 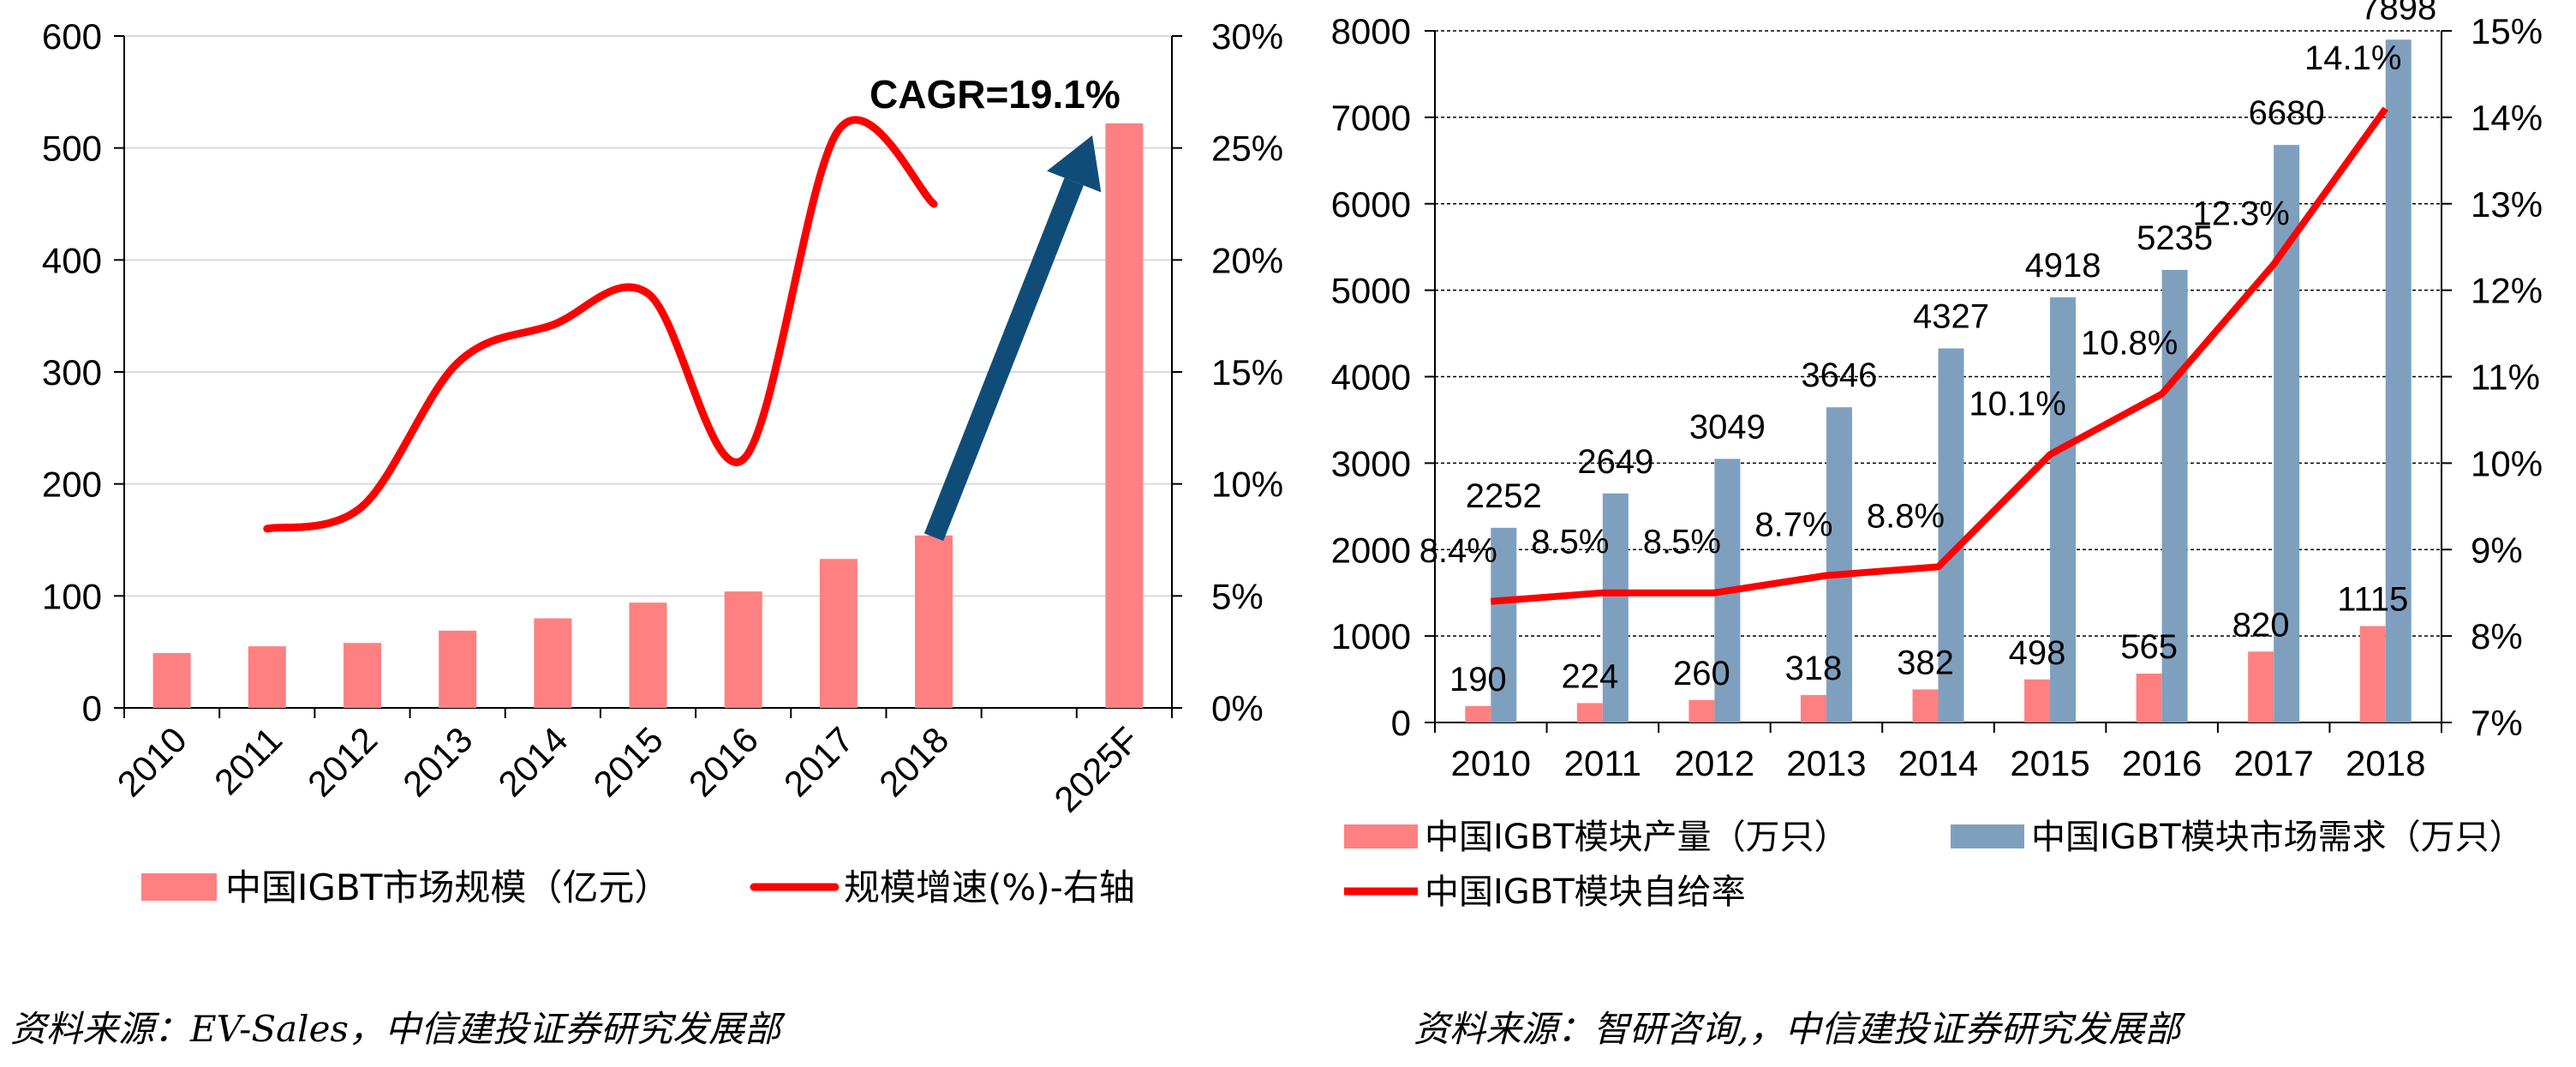 What do you see at coordinates (1074, 164) in the screenshot?
I see `cagr-arrow-head` at bounding box center [1074, 164].